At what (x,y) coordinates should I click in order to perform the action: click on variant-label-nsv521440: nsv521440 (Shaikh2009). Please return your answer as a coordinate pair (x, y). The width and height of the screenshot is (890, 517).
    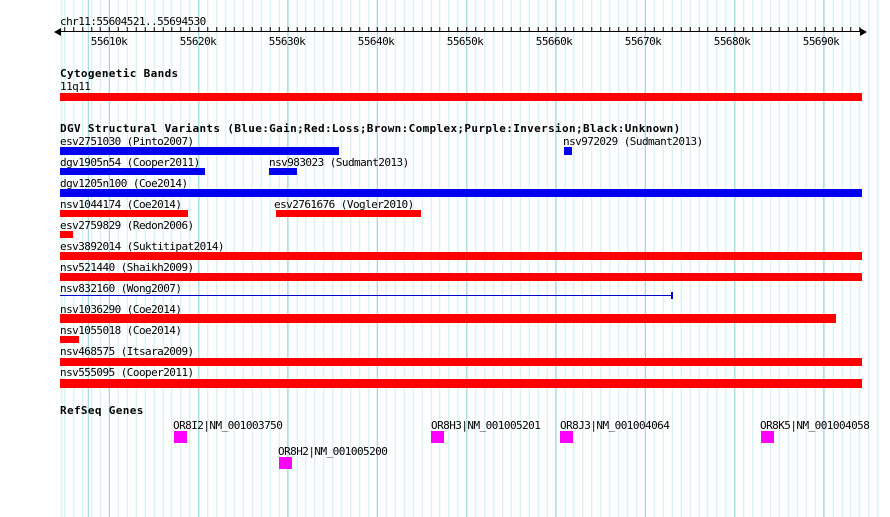
    Looking at the image, I should click on (127, 267).